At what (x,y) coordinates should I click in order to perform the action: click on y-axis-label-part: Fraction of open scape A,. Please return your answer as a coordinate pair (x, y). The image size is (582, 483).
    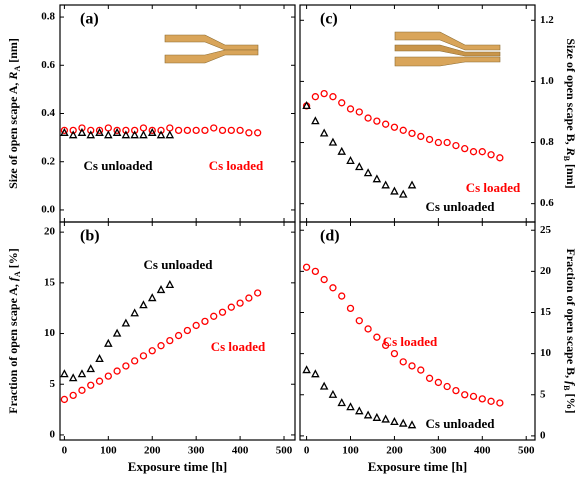
    Looking at the image, I should click on (13, 347).